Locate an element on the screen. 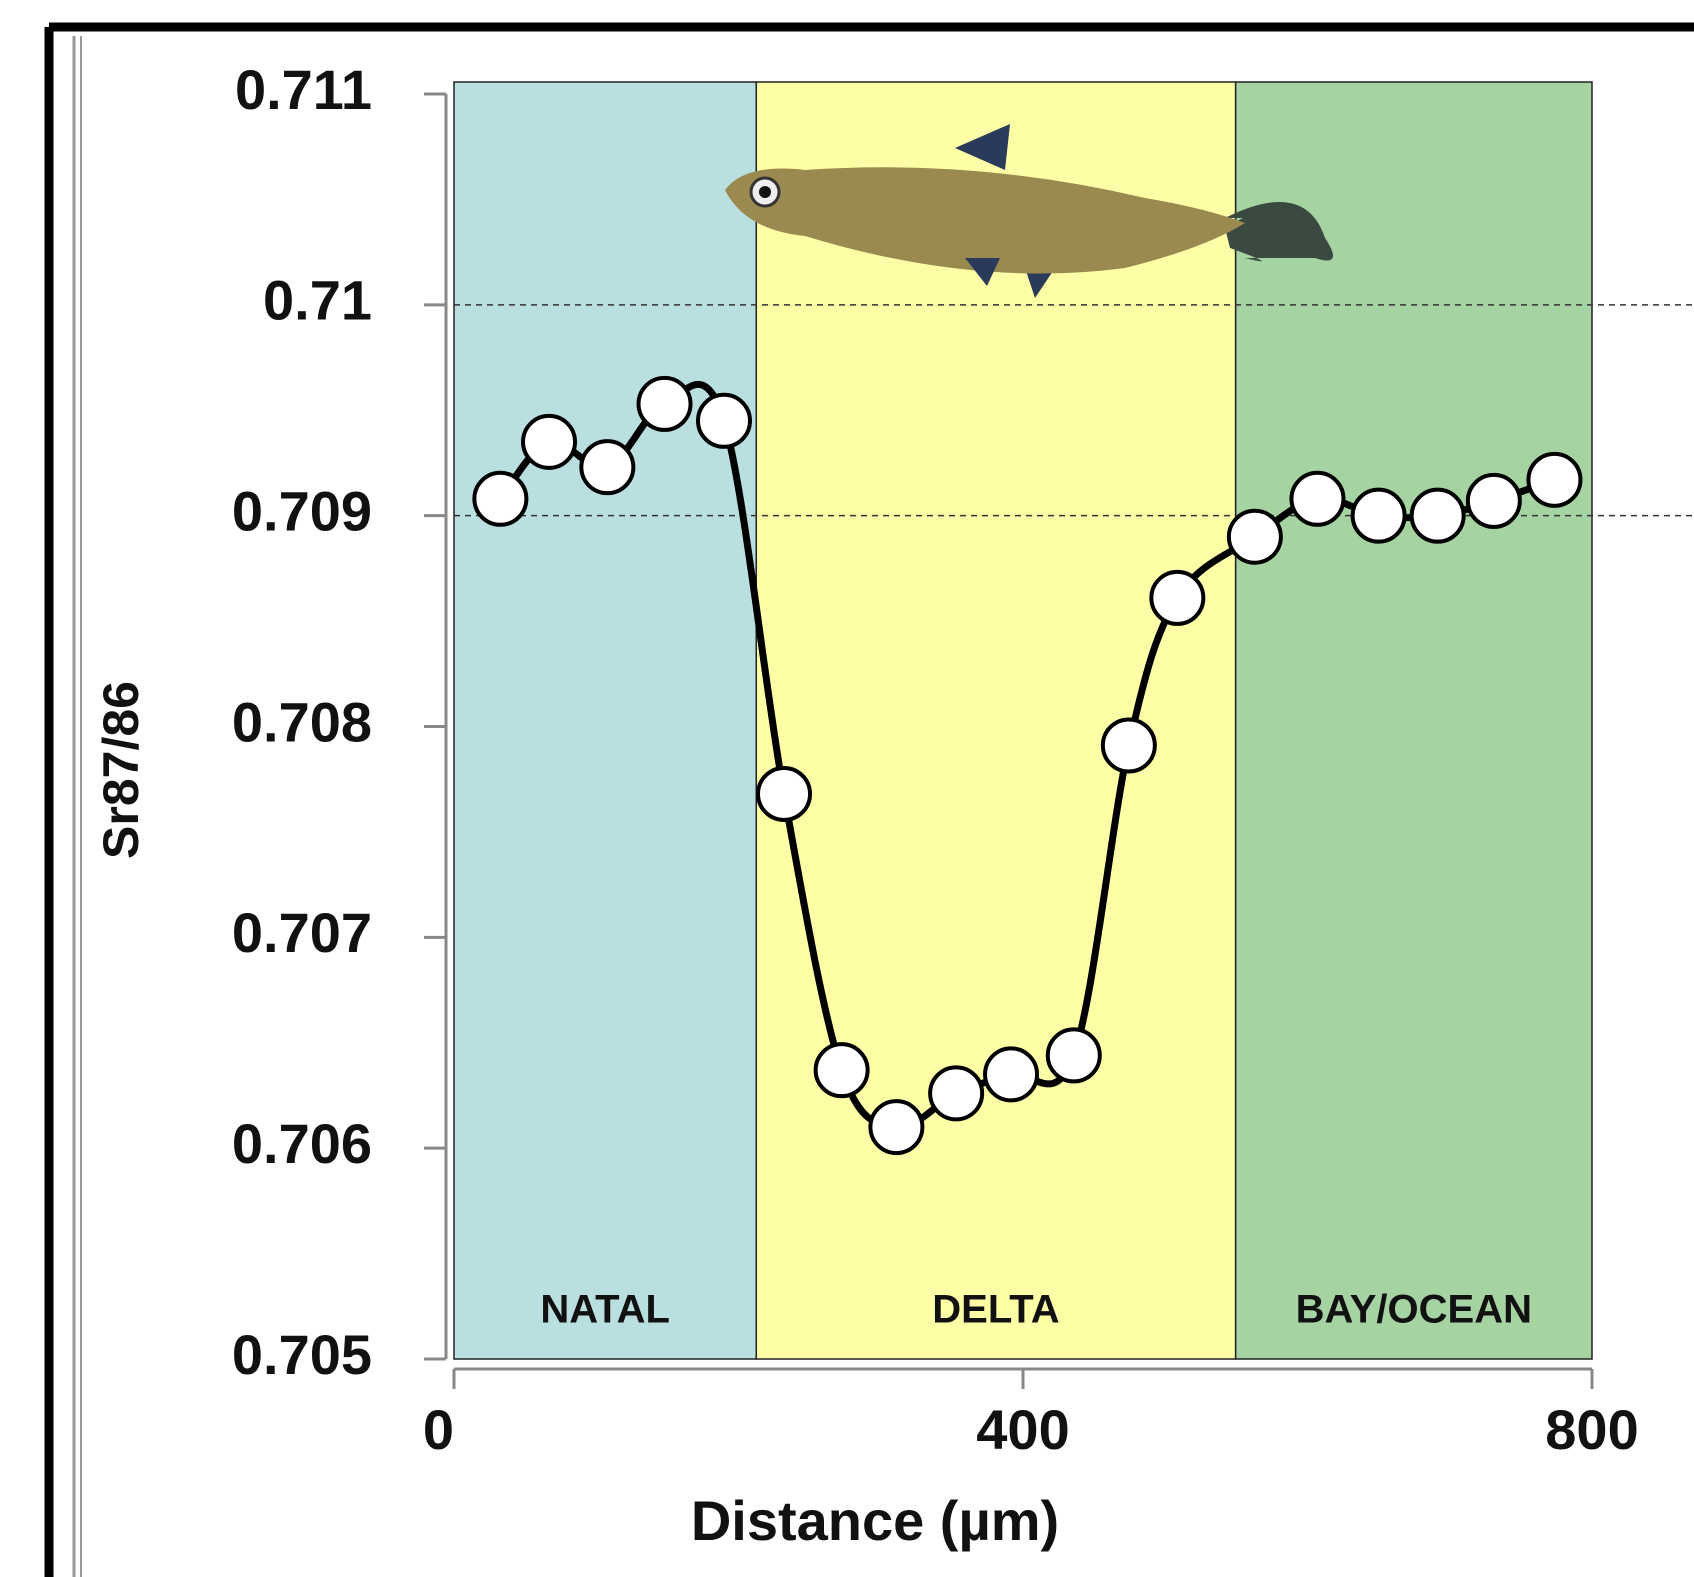 Image resolution: width=1694 pixels, height=1577 pixels. y-axis-title: Sr87/86 is located at coordinates (121, 770).